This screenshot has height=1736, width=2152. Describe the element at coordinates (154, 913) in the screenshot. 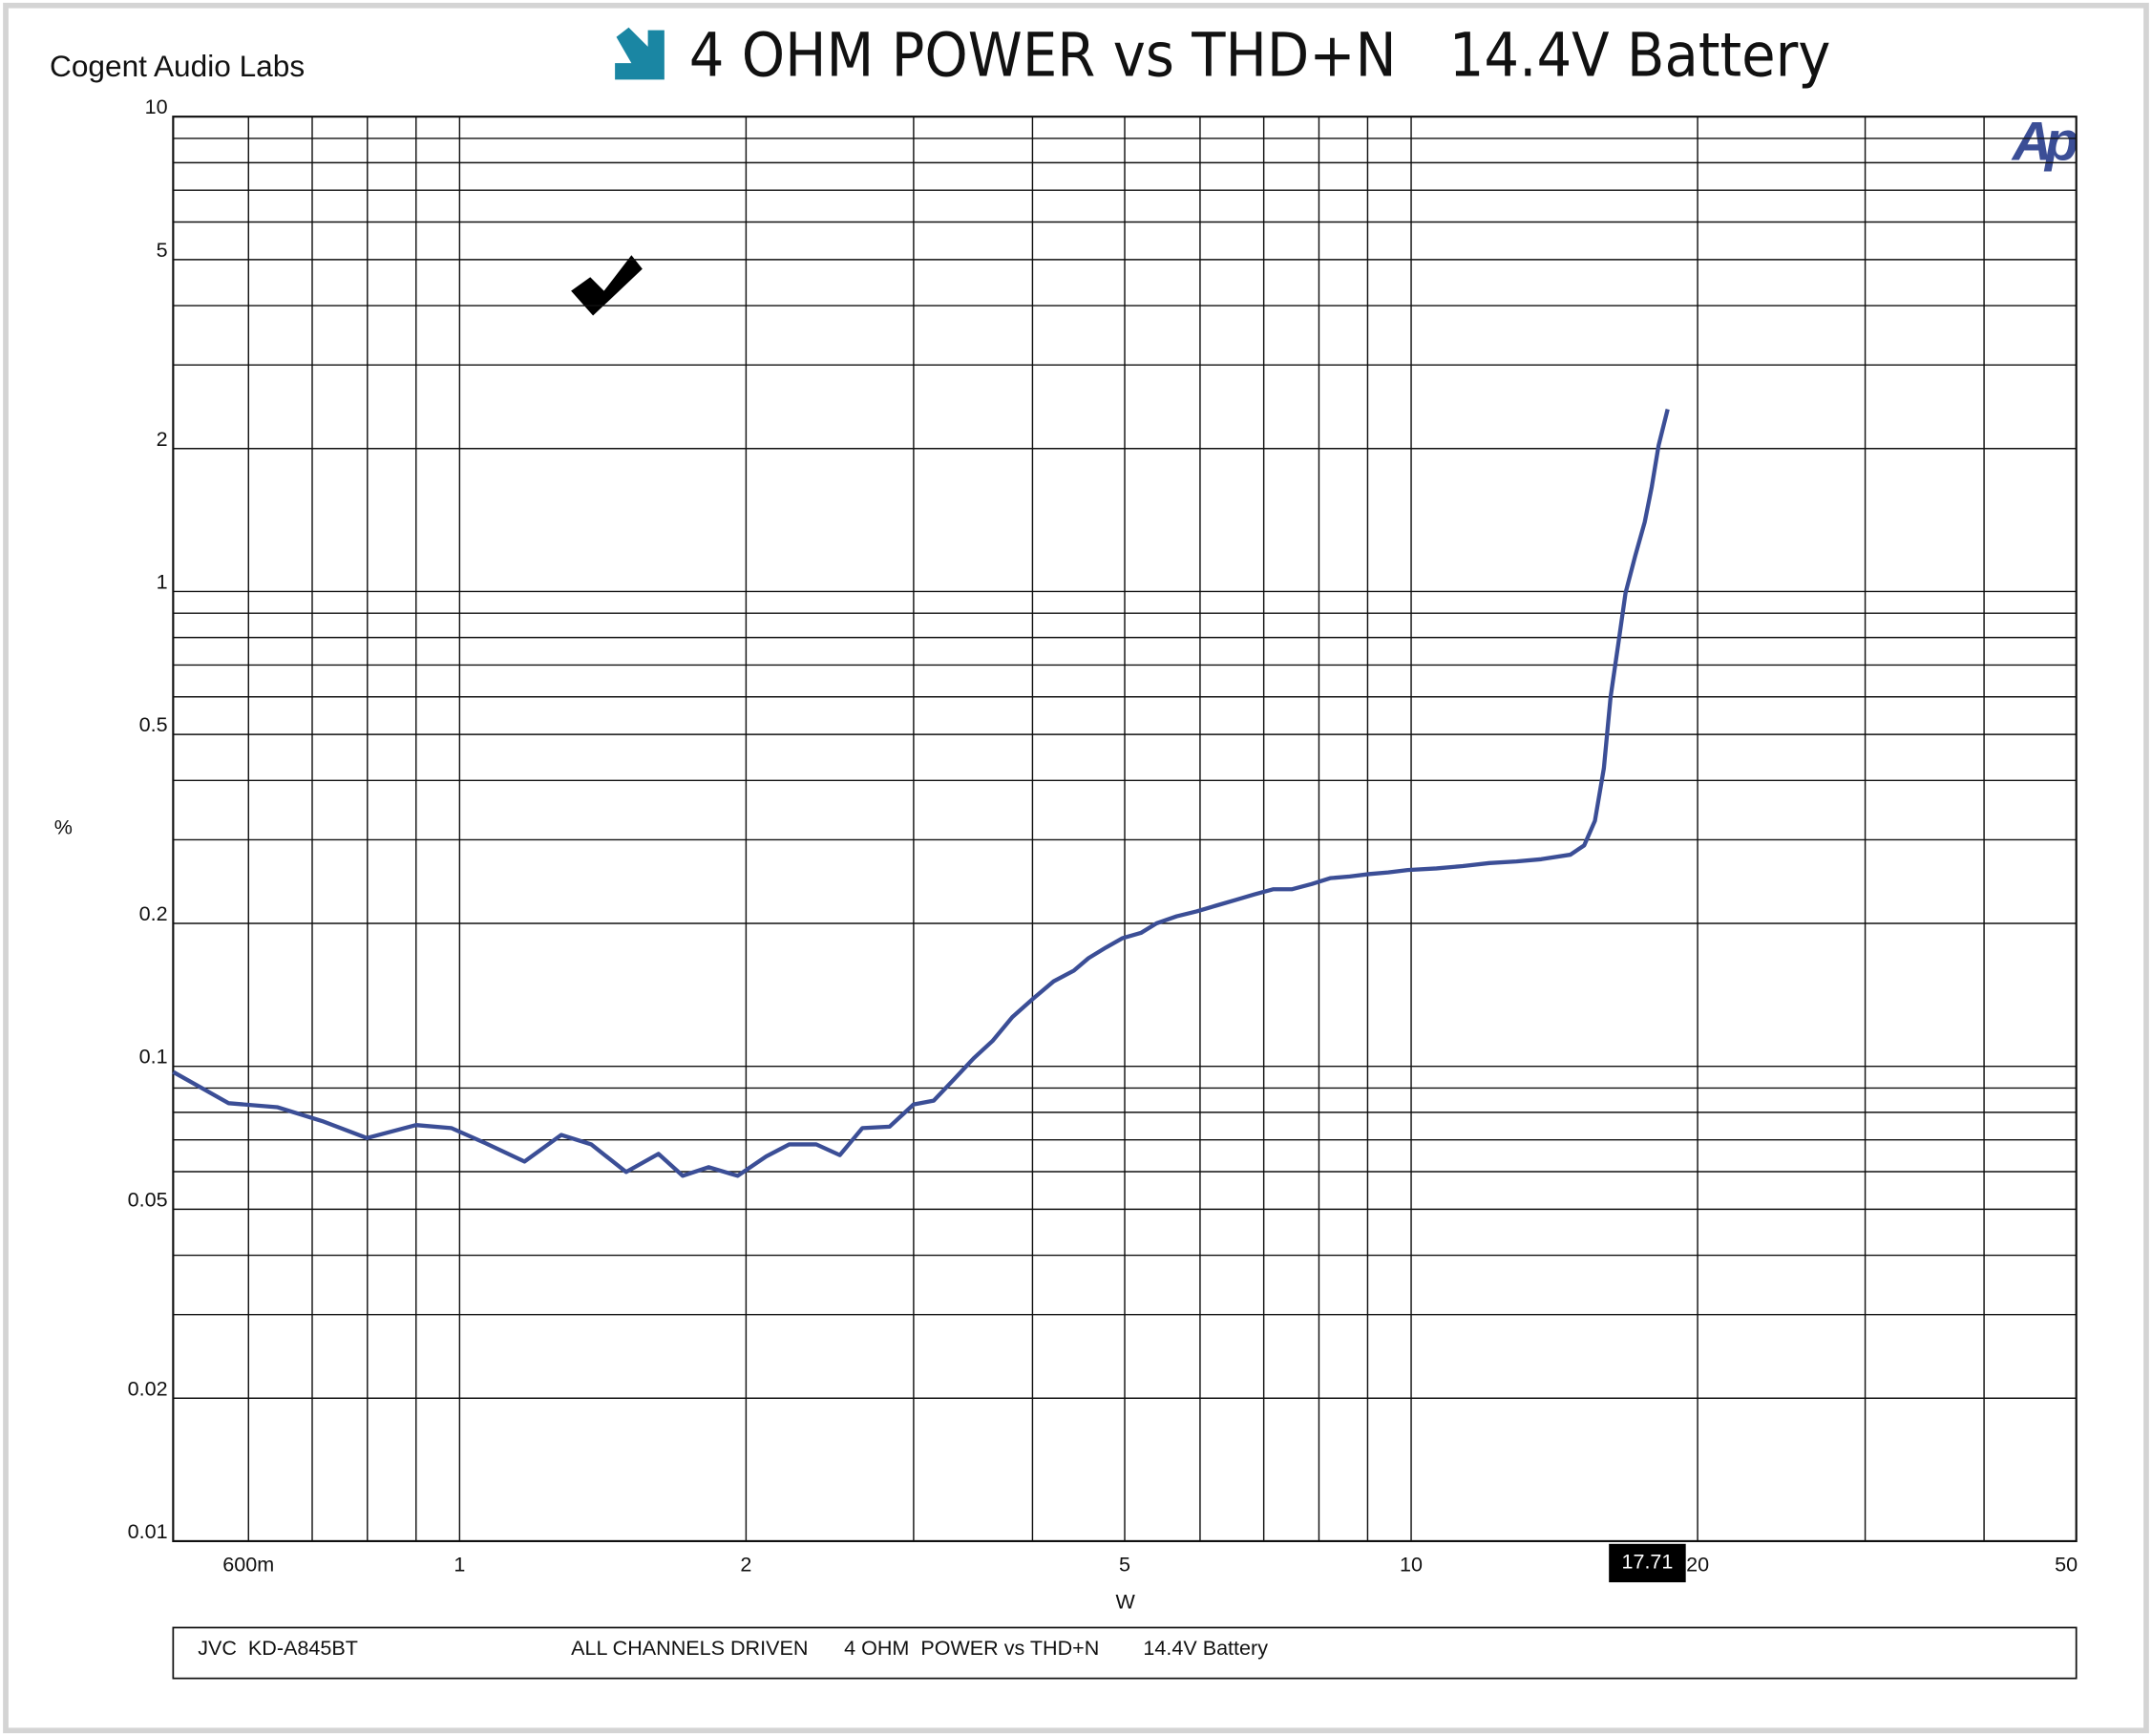

I see `y-tick-label: 0.2` at that location.